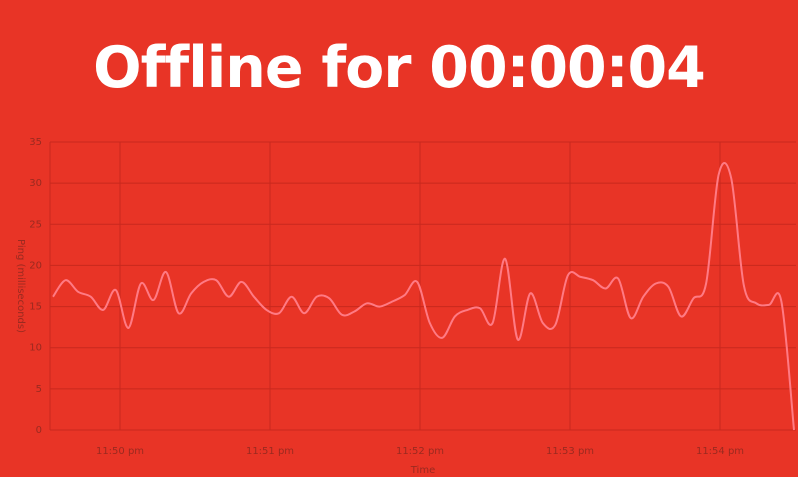 The height and width of the screenshot is (477, 798). Describe the element at coordinates (35, 307) in the screenshot. I see `y-tick-label: 15` at that location.